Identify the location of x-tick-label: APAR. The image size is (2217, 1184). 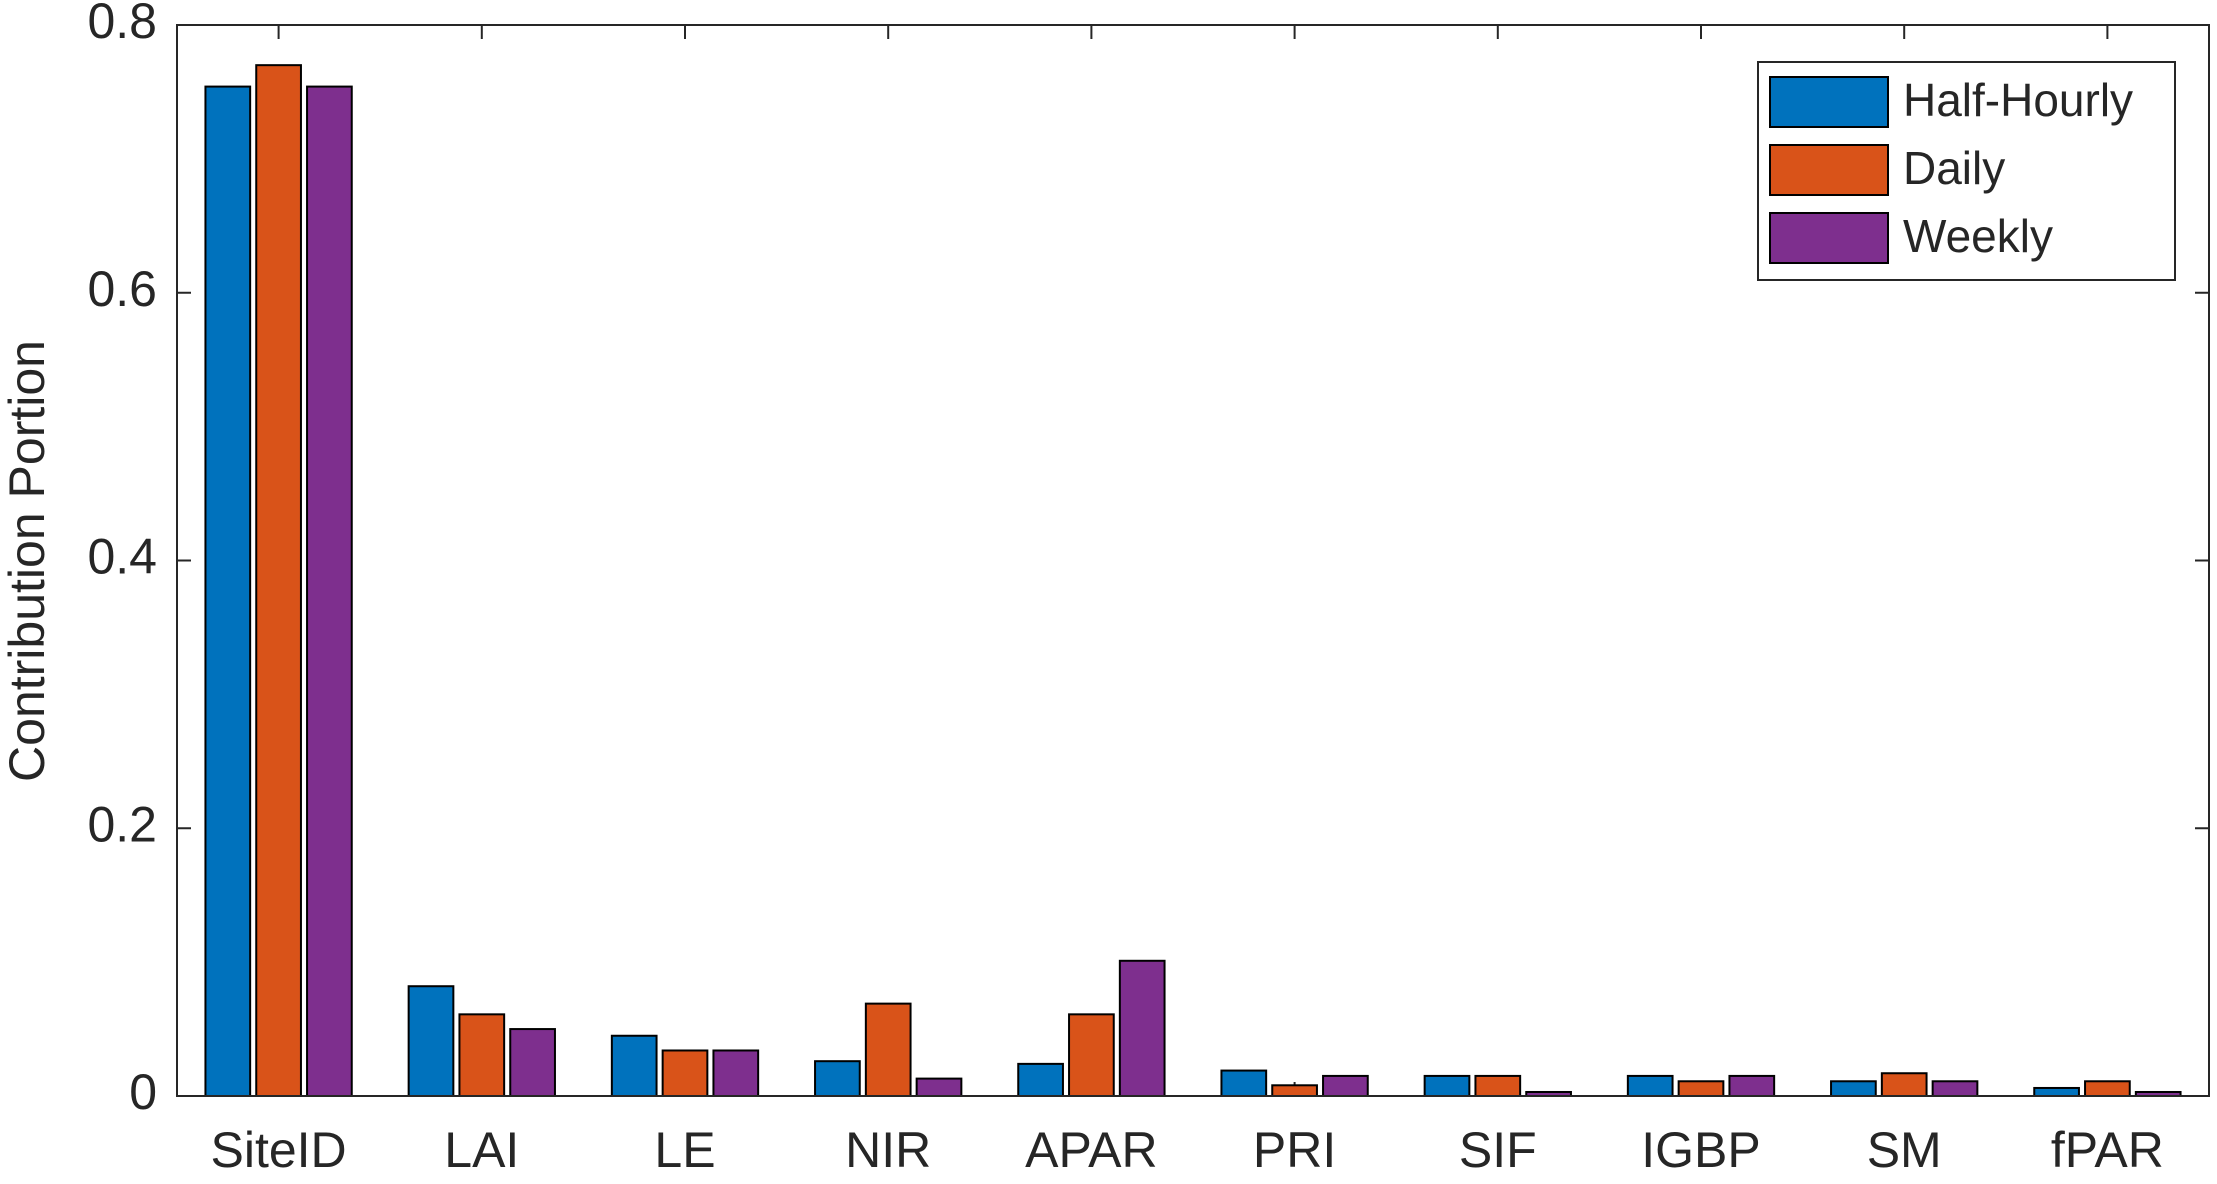
(1091, 1150).